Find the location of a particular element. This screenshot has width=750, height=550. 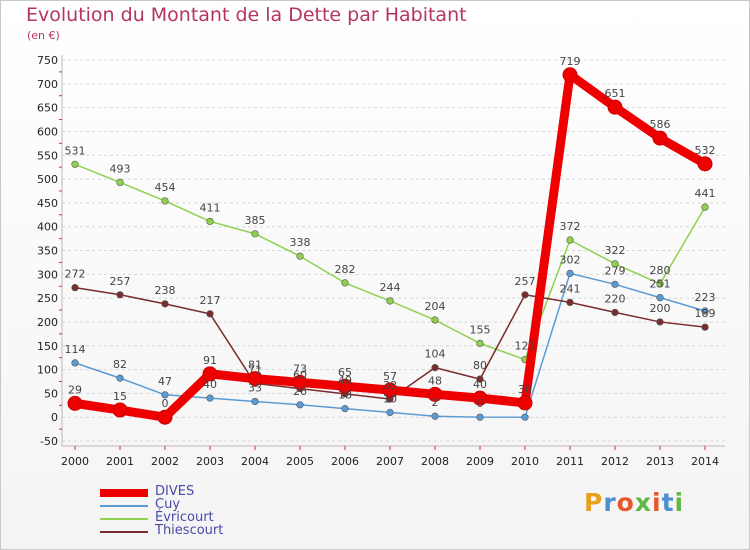

y-tick-label: 350 is located at coordinates (47, 251).